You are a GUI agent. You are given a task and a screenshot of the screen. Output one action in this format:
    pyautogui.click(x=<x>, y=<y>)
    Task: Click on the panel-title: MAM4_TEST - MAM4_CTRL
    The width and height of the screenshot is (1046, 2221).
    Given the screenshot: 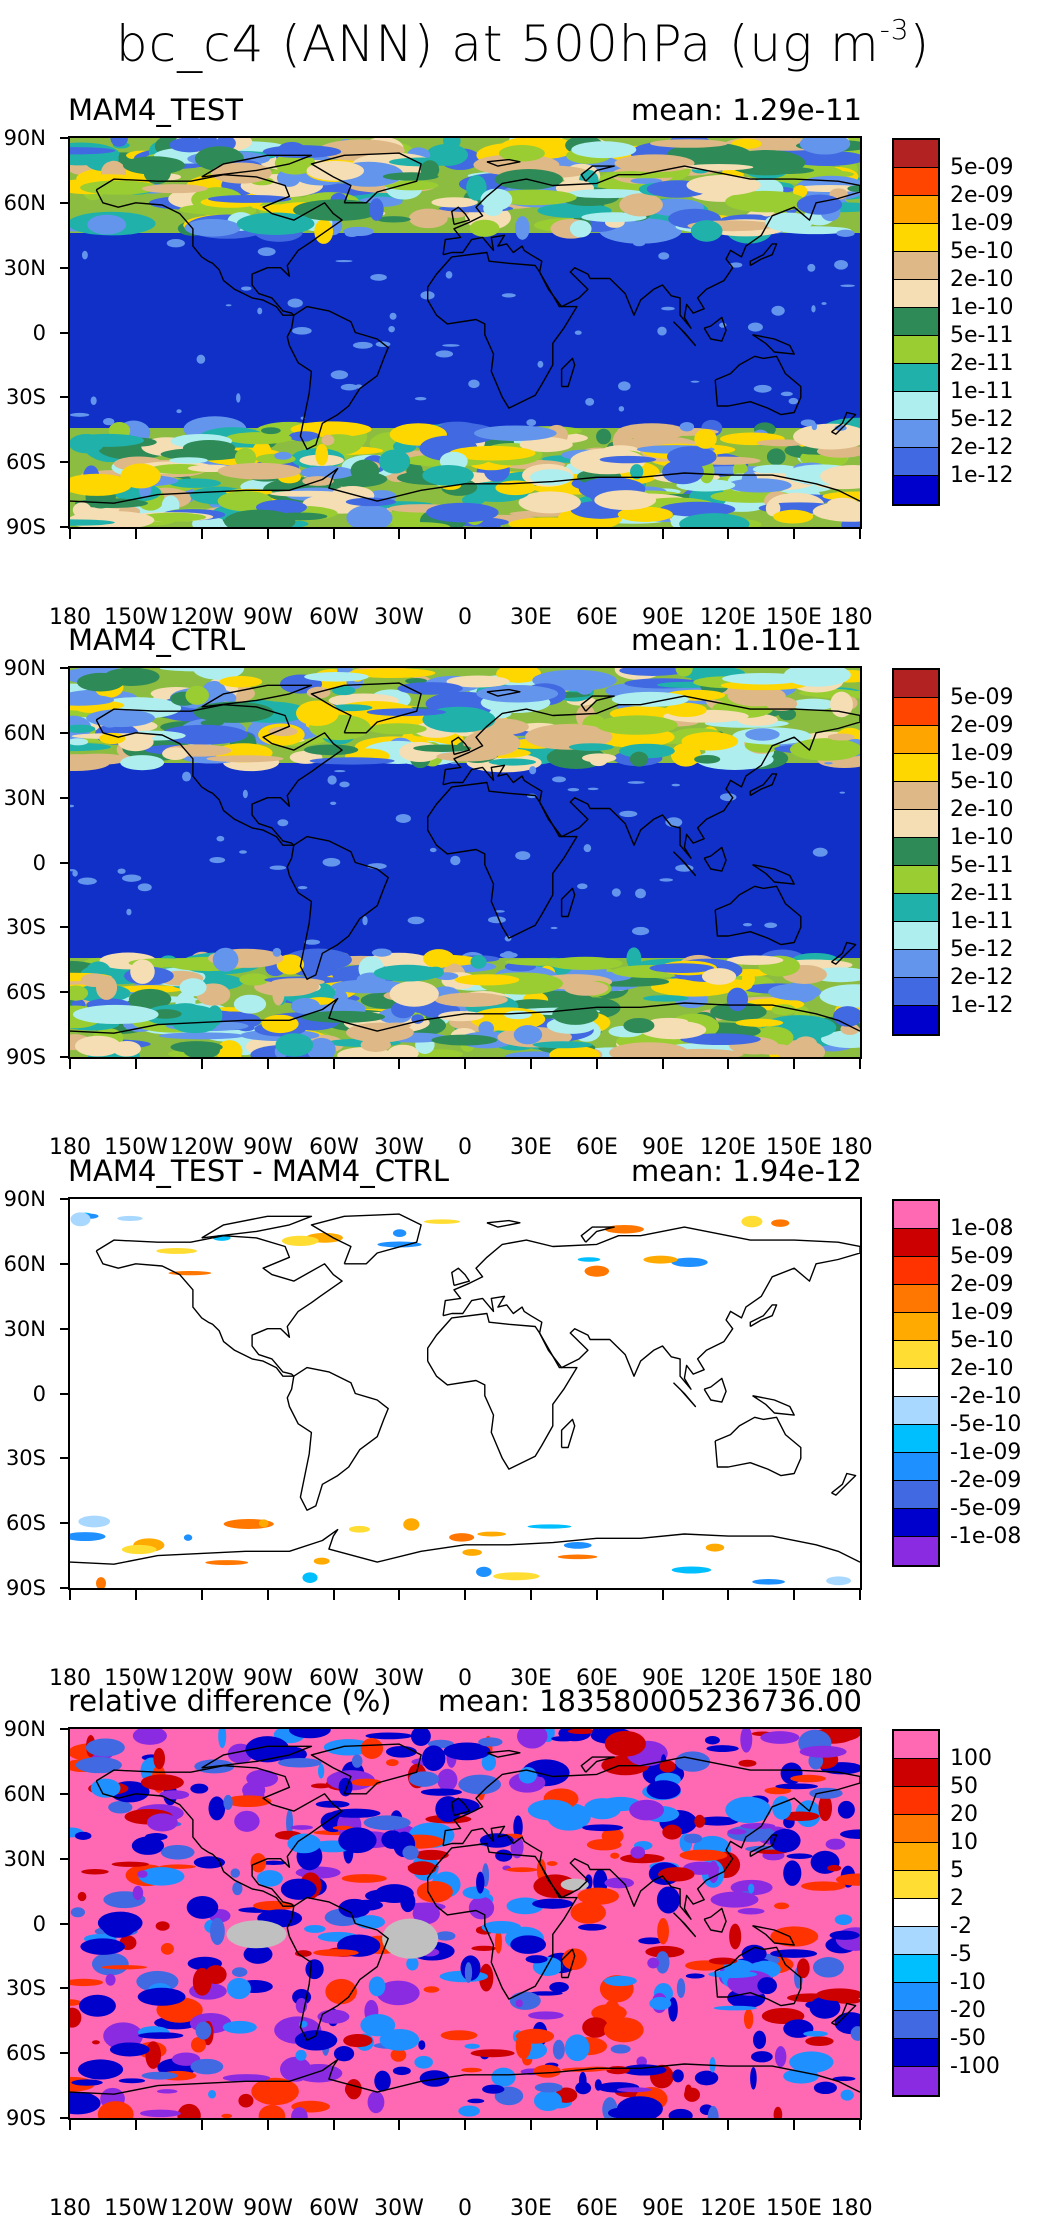 What is the action you would take?
    pyautogui.click(x=258, y=1171)
    